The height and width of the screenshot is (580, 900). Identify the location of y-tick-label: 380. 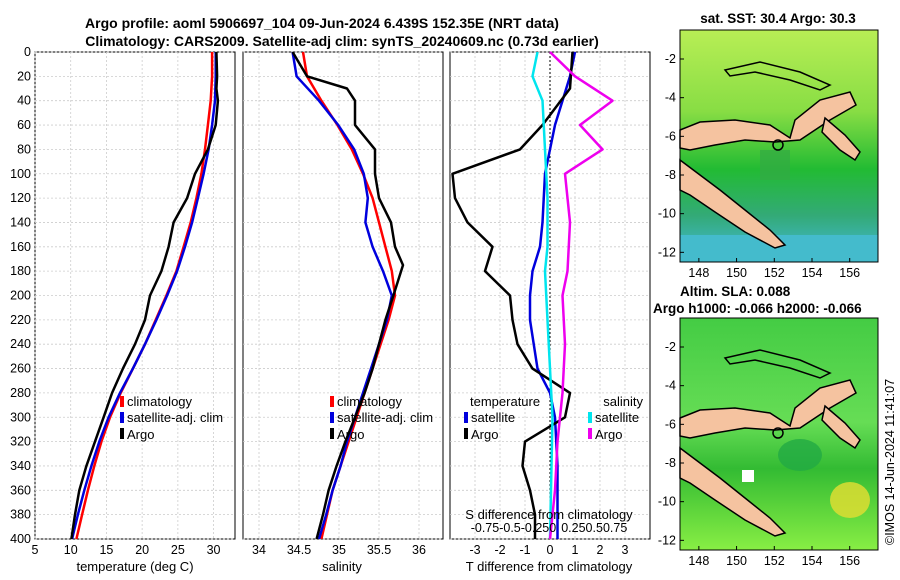
(20, 515).